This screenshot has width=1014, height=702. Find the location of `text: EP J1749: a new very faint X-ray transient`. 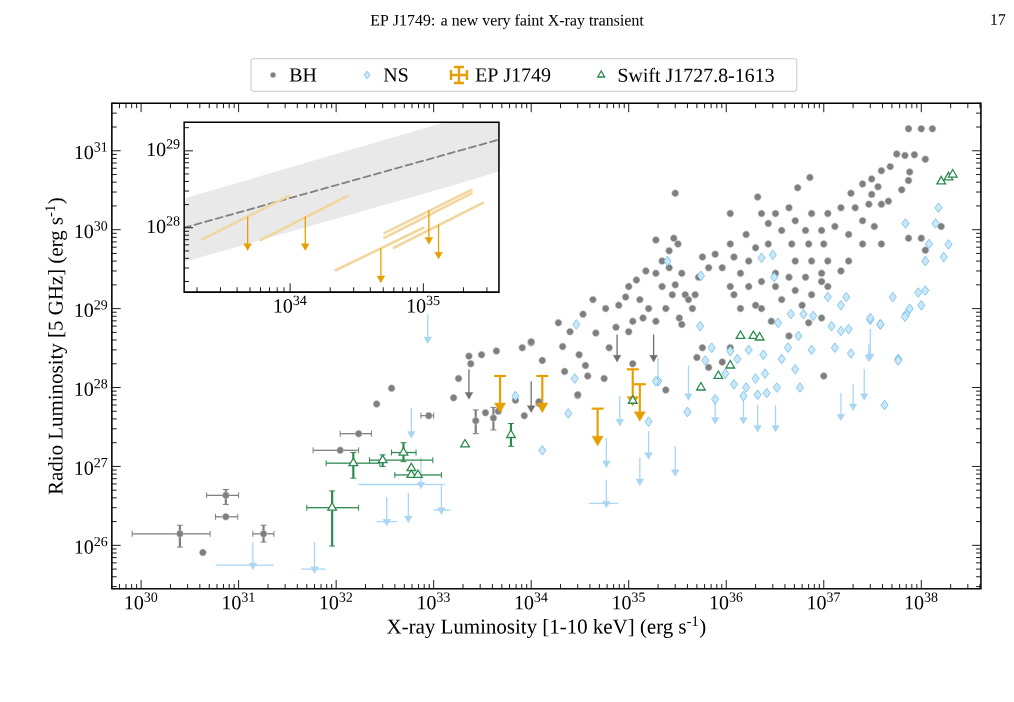

text: EP J1749: a new very faint X-ray transient is located at coordinates (507, 21).